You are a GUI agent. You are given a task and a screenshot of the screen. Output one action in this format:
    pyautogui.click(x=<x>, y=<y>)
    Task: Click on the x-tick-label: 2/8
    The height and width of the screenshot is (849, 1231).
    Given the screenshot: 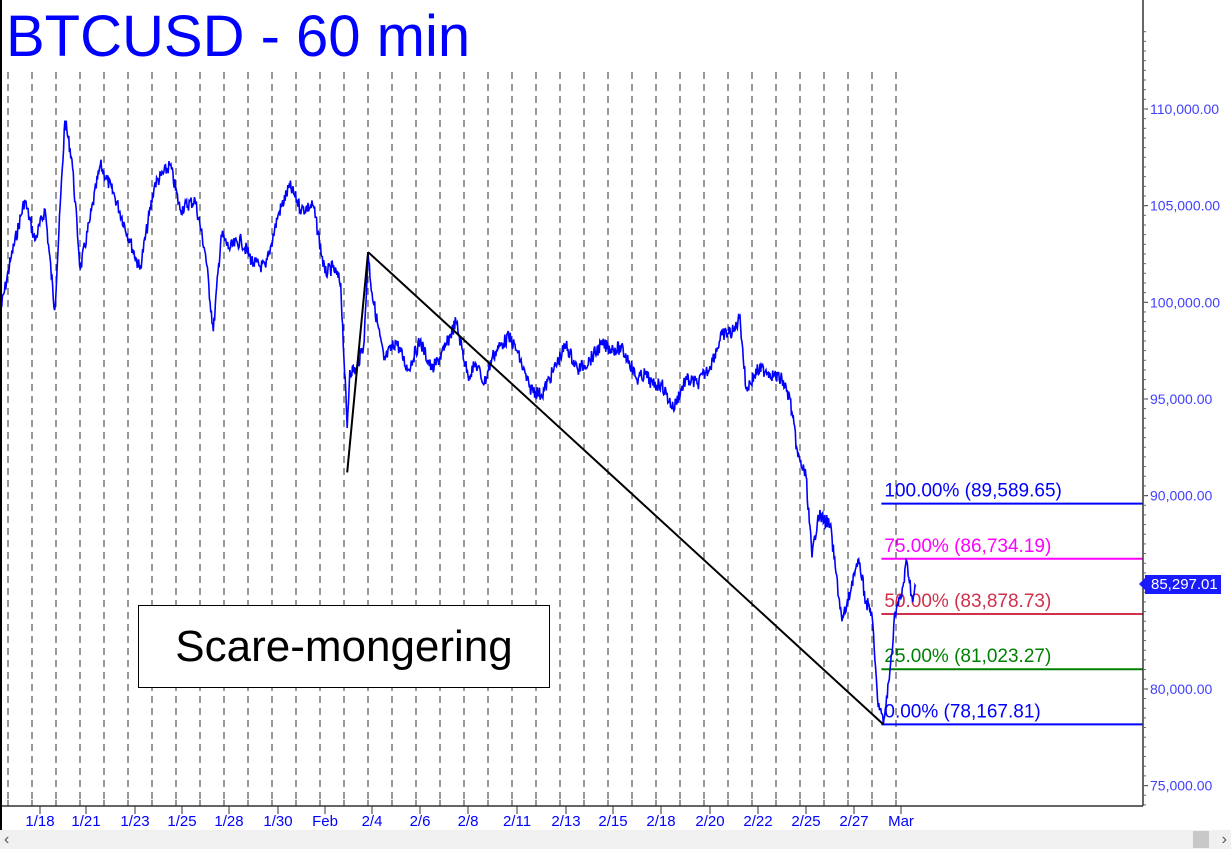 What is the action you would take?
    pyautogui.click(x=468, y=821)
    